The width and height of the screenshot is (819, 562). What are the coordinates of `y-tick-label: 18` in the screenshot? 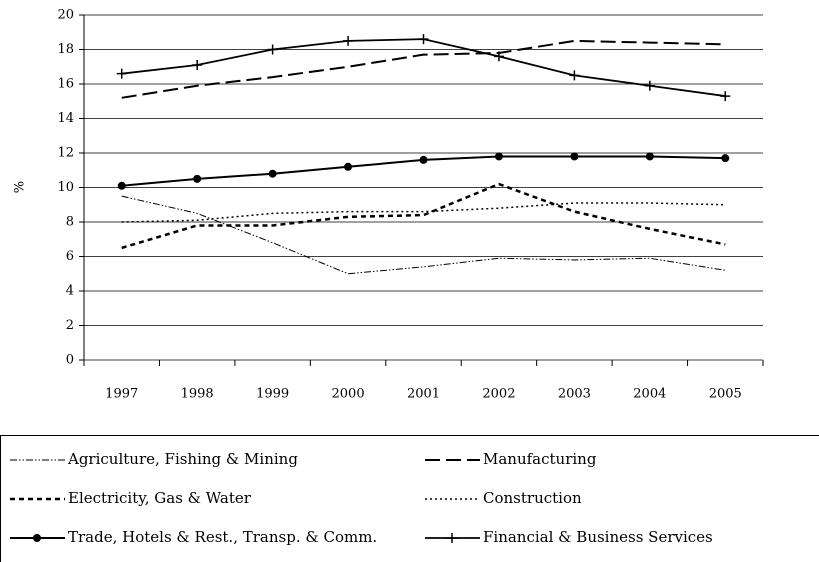 It's located at (65, 49).